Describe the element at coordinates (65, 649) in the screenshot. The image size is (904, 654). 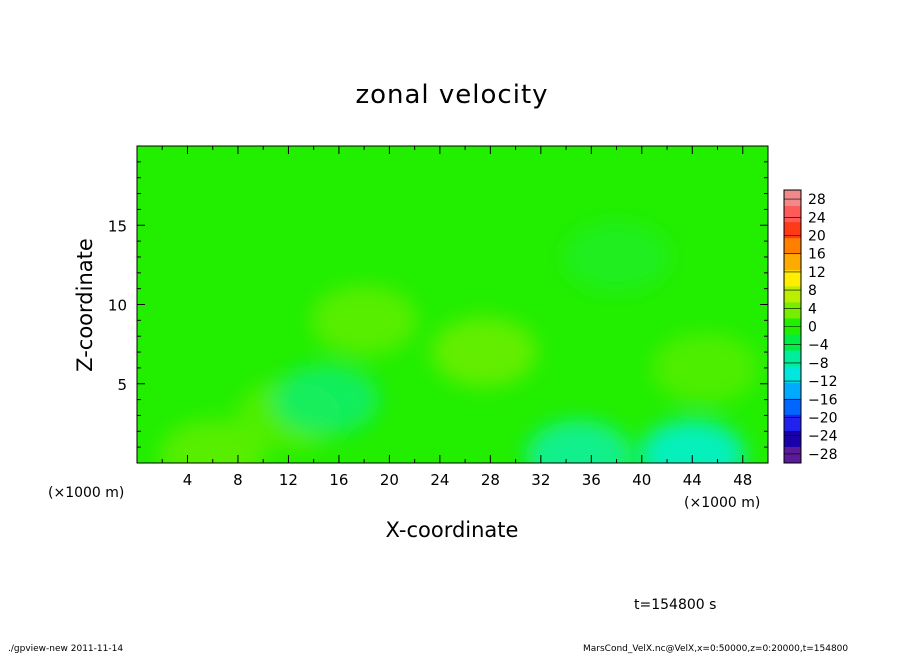
I see `footer-left: ./gpview-new 2011-11-14` at that location.